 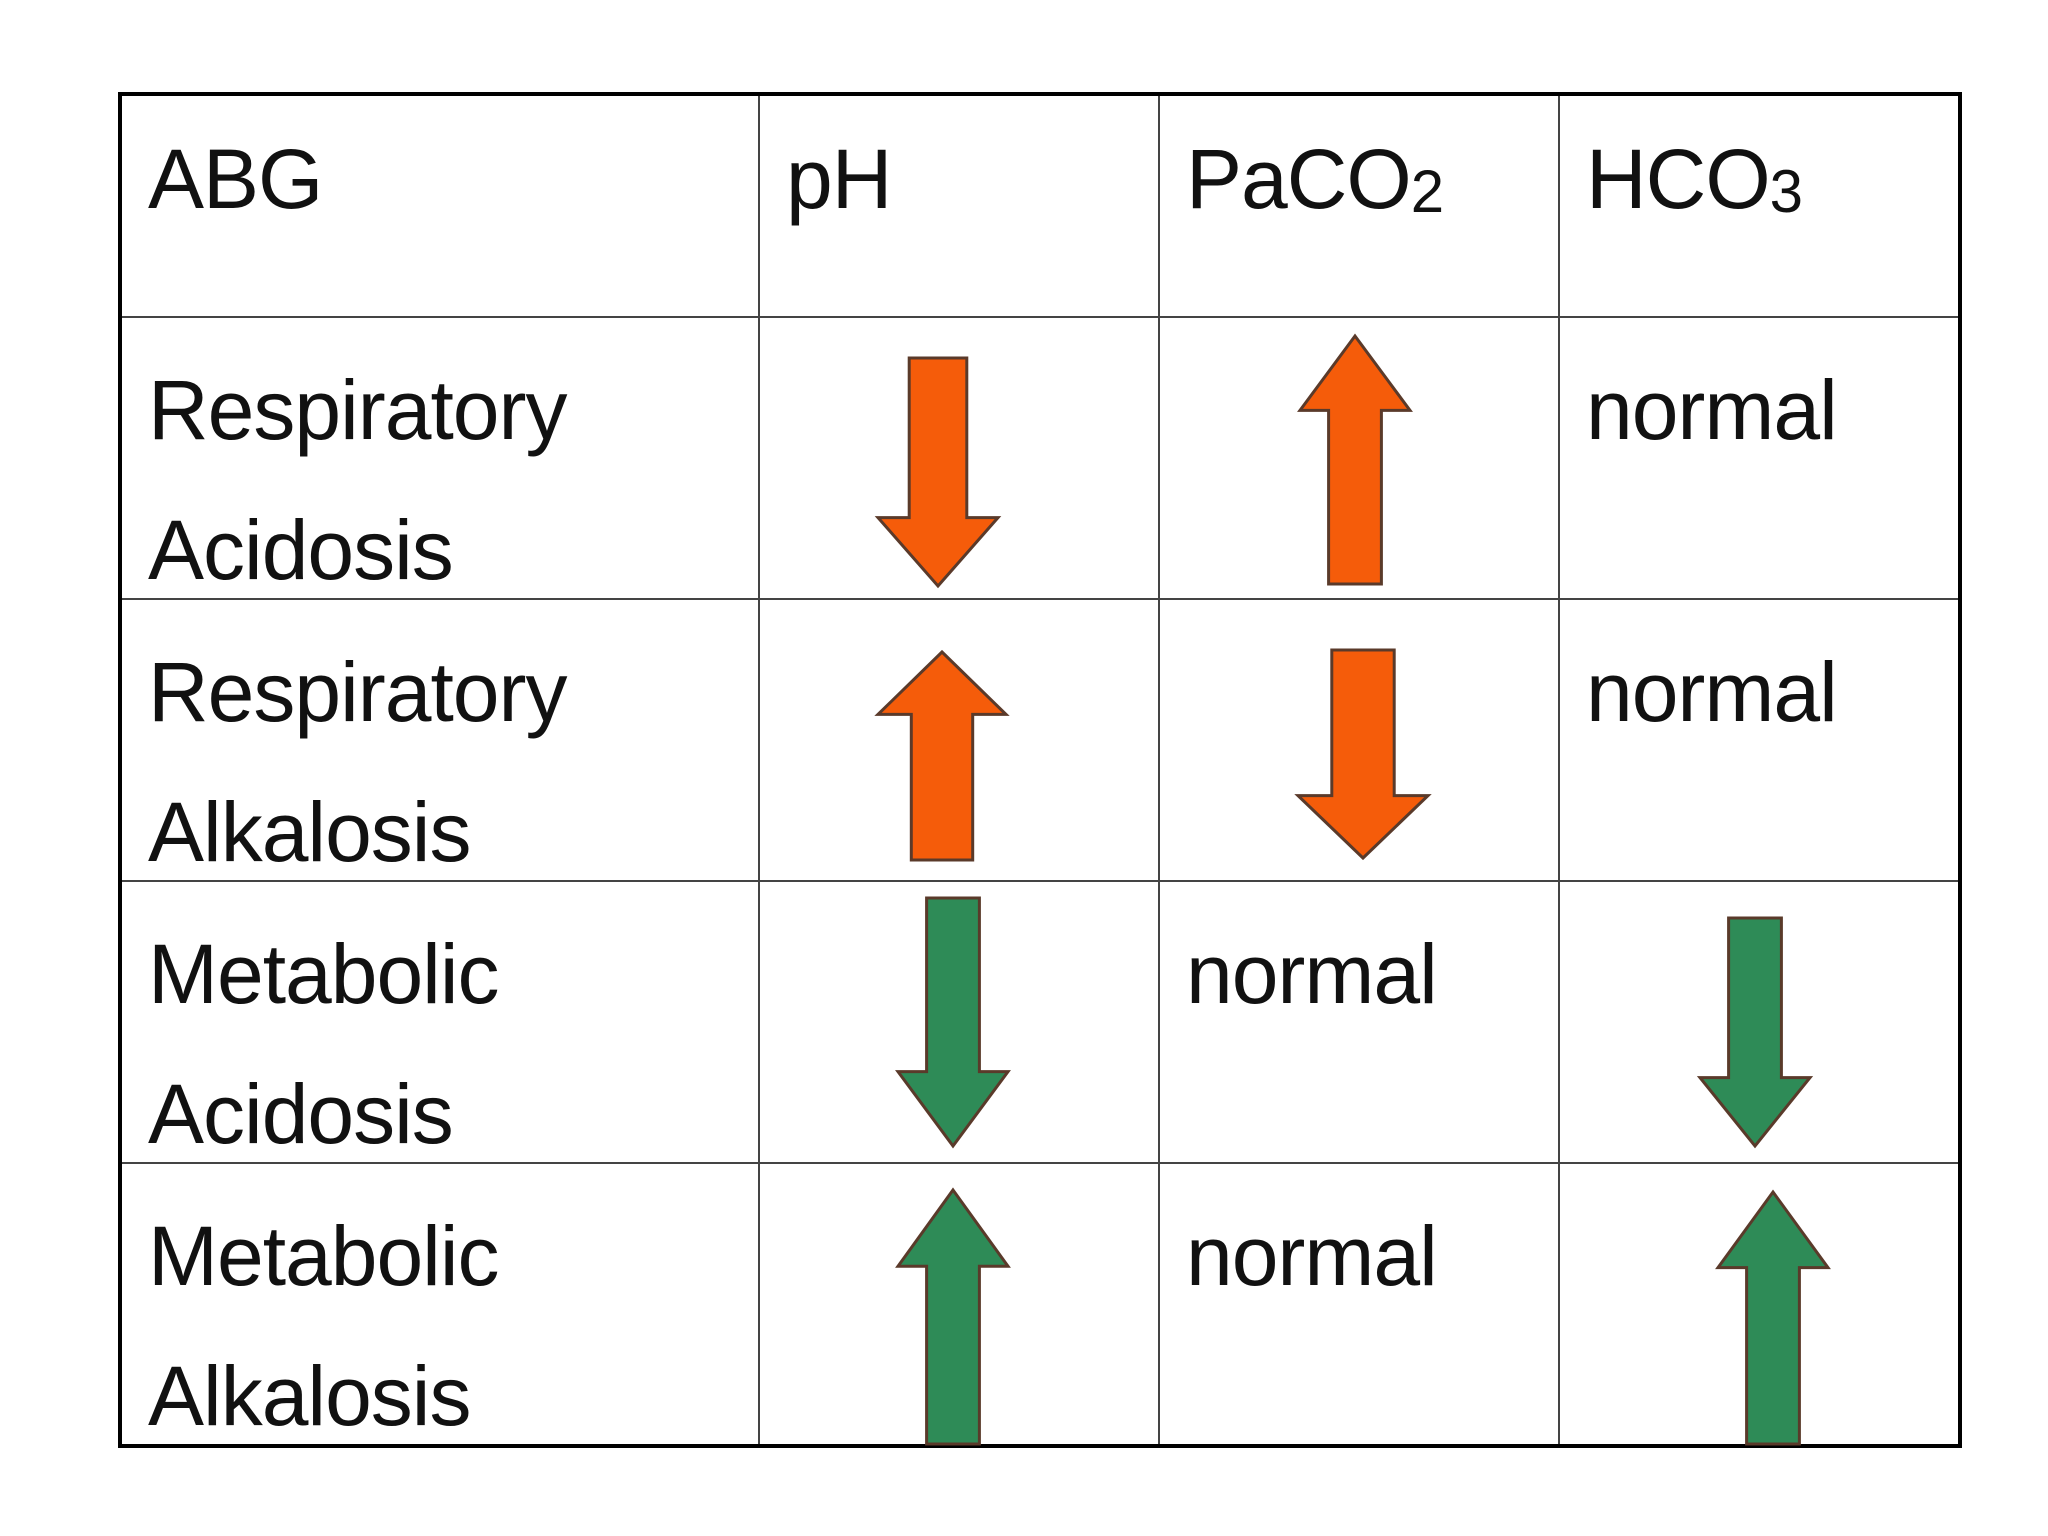 I want to click on header-ph: pH, so click(x=839, y=179).